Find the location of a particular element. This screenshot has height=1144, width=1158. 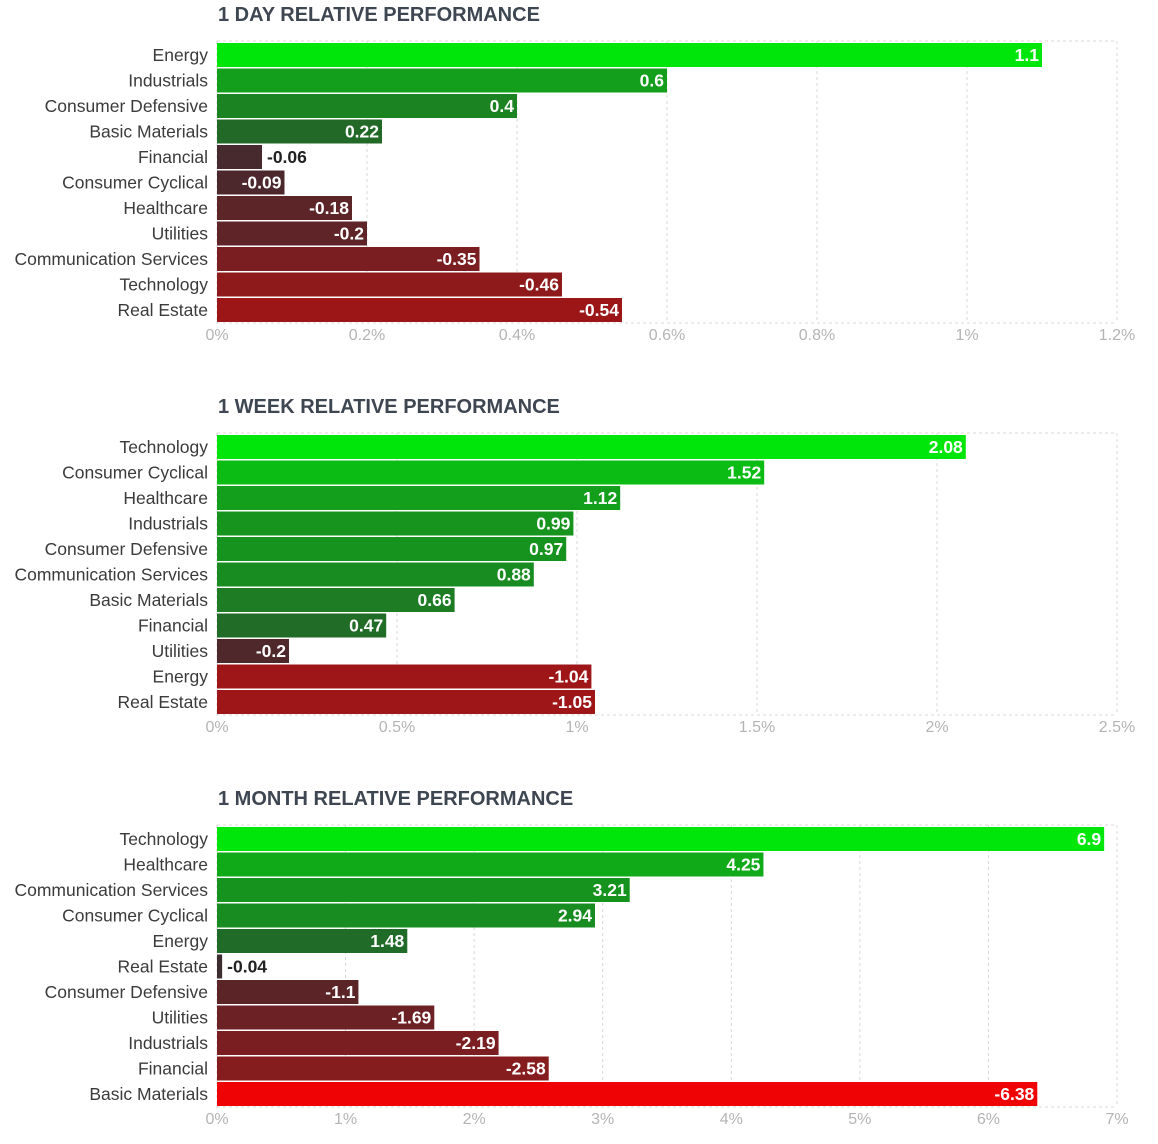

x-tick-label: 1.5% is located at coordinates (757, 727).